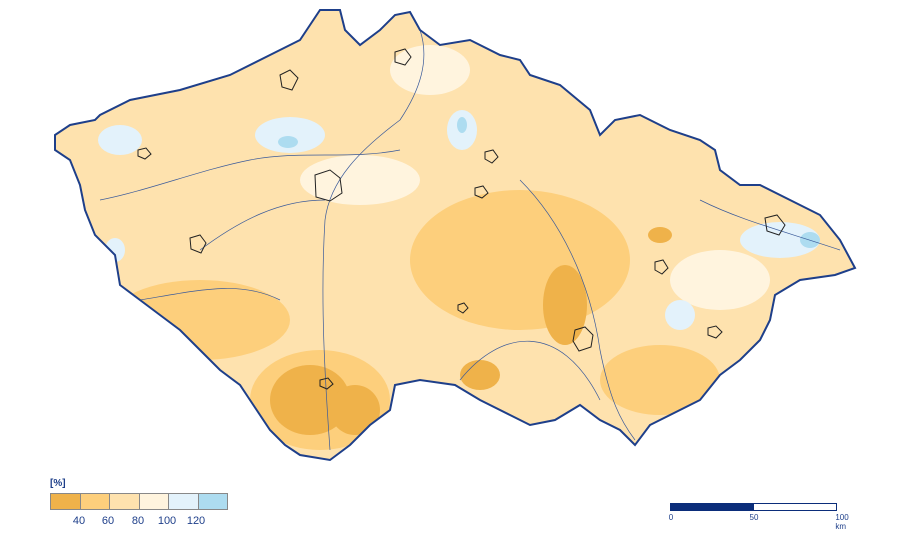 The width and height of the screenshot is (900, 550). I want to click on legend-tick: 40, so click(79, 521).